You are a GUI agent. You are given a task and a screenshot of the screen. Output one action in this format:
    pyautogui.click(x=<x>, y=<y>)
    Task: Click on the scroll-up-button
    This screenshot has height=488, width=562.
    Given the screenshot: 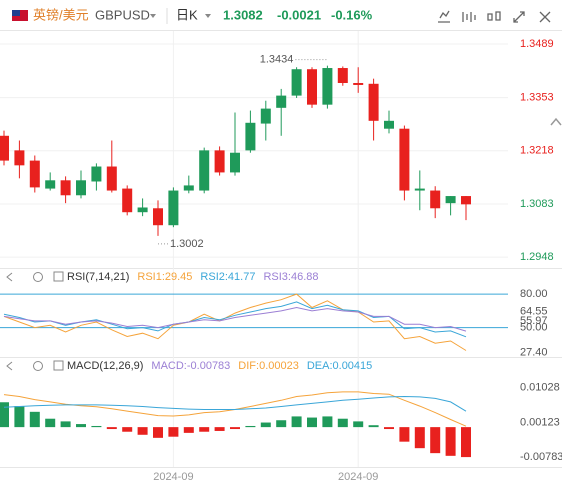 What is the action you would take?
    pyautogui.click(x=556, y=121)
    